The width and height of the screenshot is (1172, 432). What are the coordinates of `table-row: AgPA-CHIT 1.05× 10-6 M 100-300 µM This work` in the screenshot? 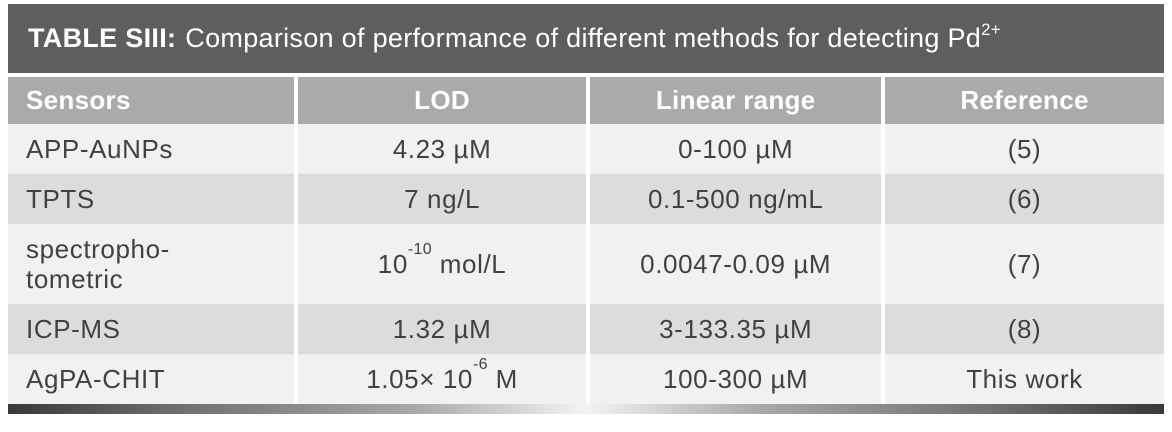 It's located at (586, 379).